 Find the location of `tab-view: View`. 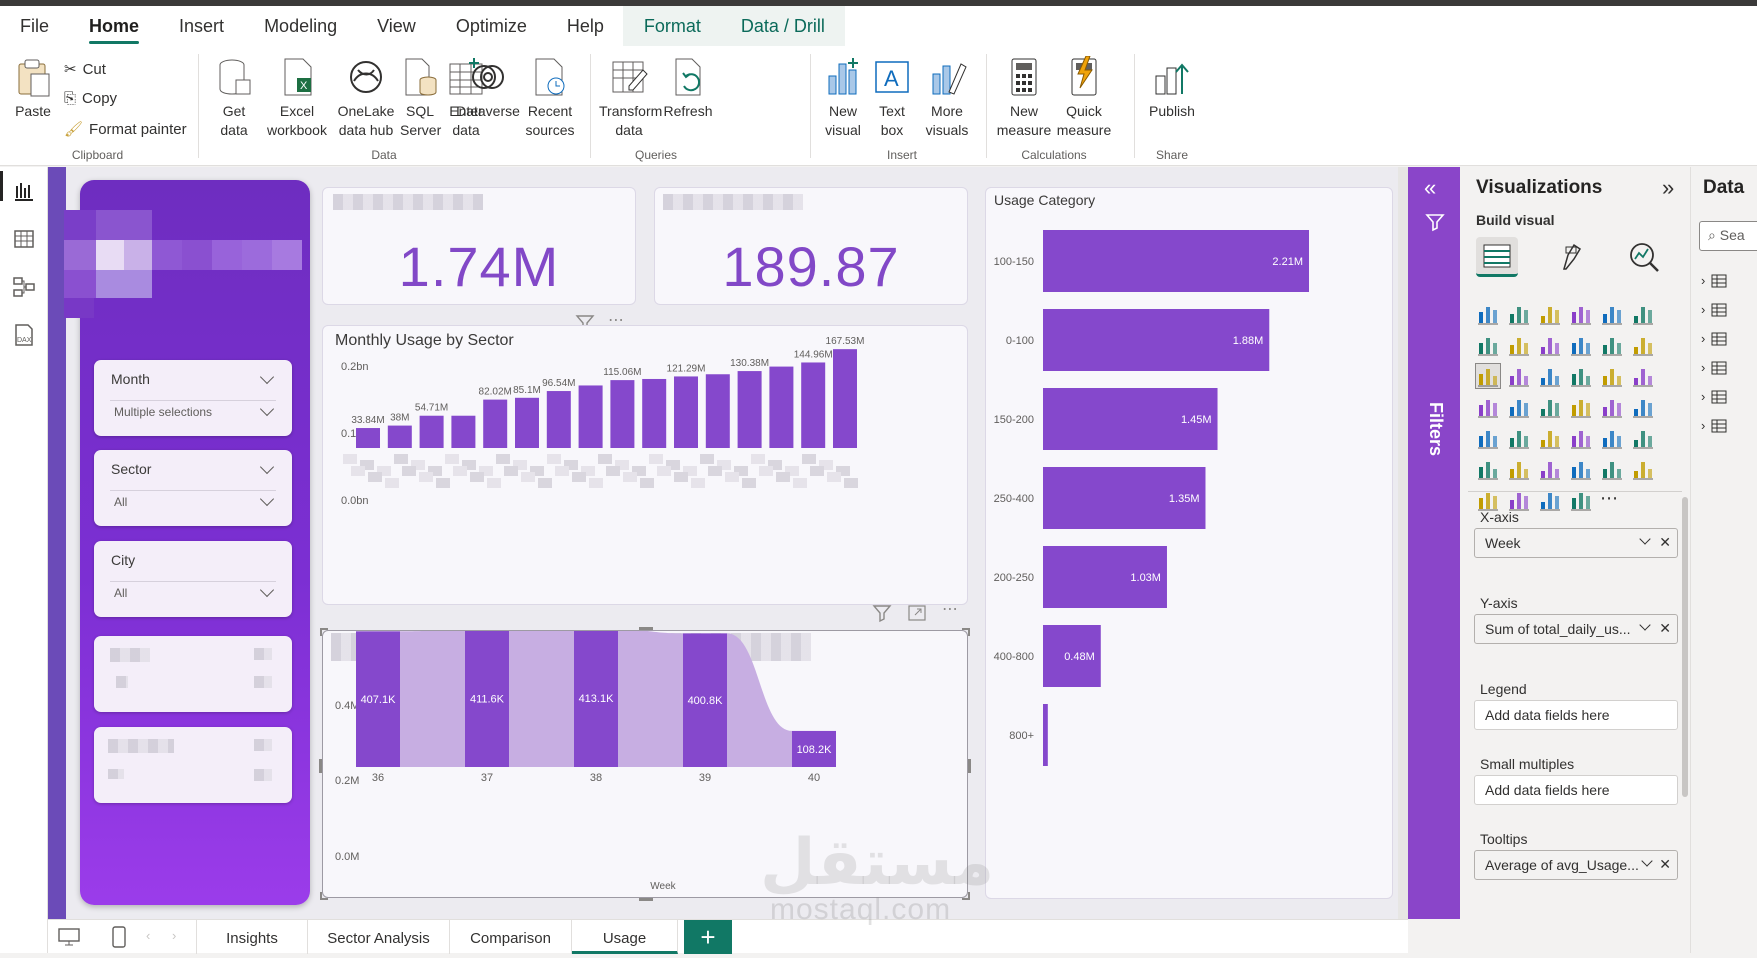

tab-view: View is located at coordinates (396, 26).